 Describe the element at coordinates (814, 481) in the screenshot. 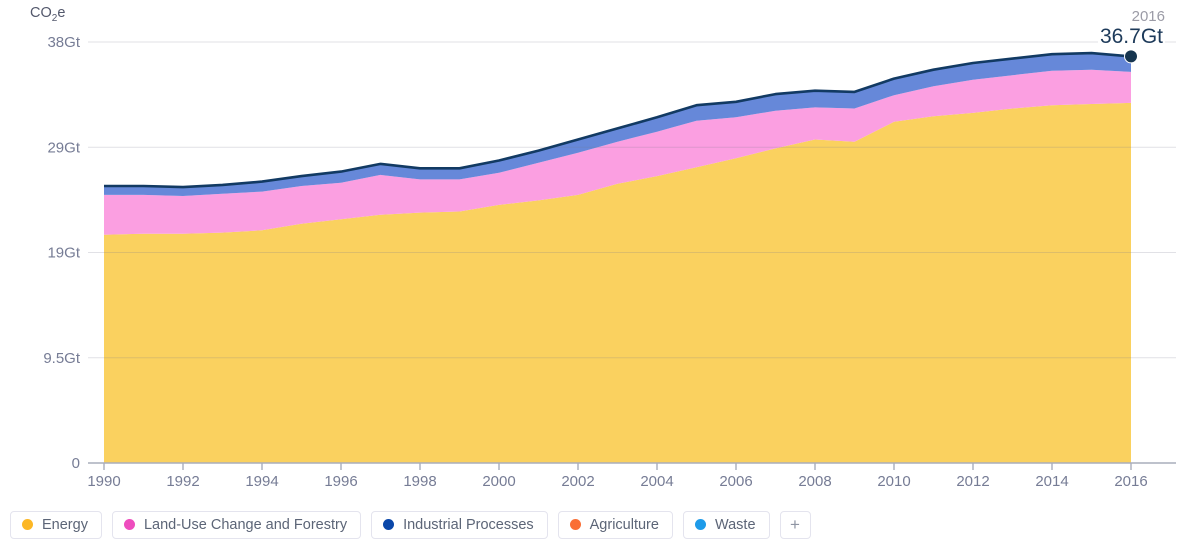

I see `x-tick-label-2008: 2008` at that location.